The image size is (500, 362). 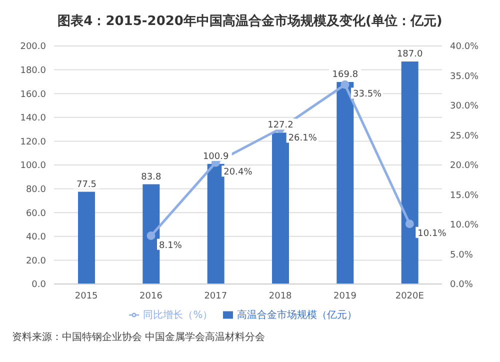 I want to click on x-tick-label: 2020E, so click(x=409, y=296).